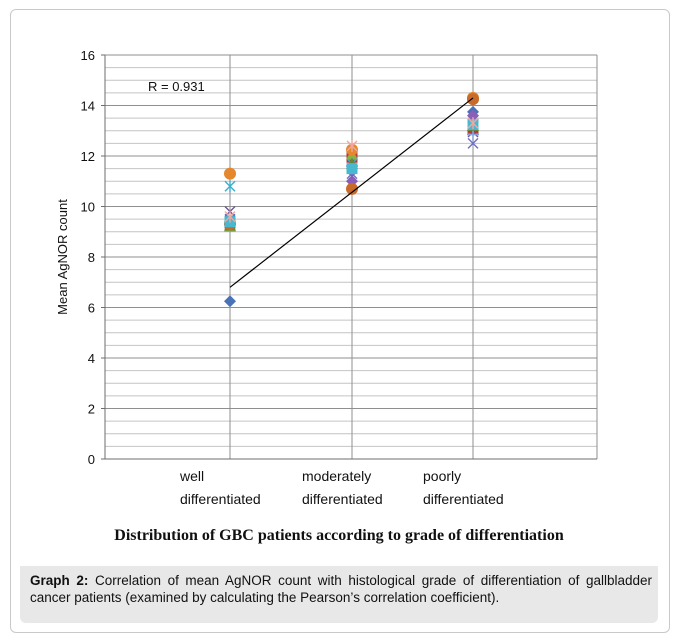  What do you see at coordinates (91, 308) in the screenshot?
I see `y-tick-label: 6` at bounding box center [91, 308].